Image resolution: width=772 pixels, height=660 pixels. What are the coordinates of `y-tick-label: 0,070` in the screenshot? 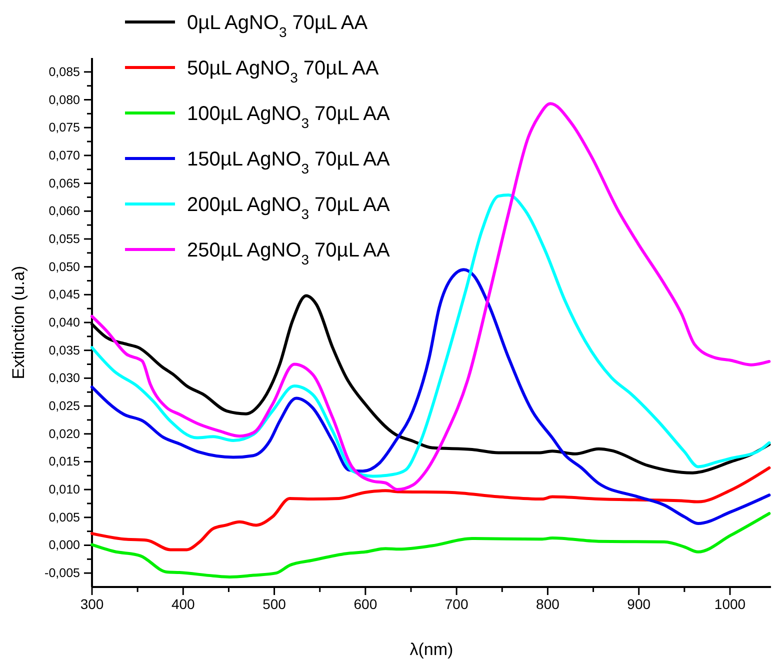 It's located at (64, 155).